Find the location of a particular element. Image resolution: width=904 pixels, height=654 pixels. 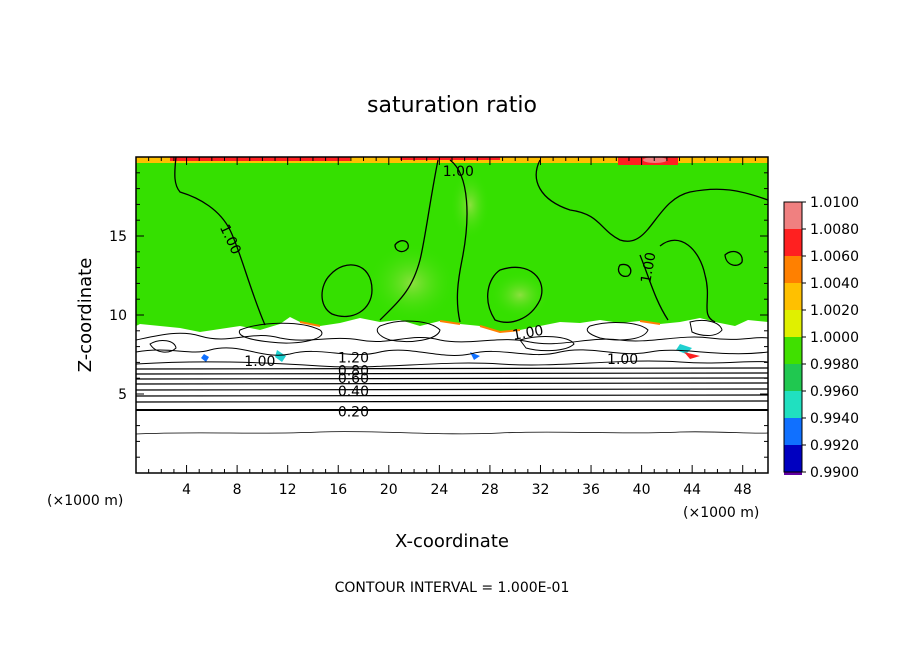

y-axis-label: Z-coordinate is located at coordinates (85, 315).